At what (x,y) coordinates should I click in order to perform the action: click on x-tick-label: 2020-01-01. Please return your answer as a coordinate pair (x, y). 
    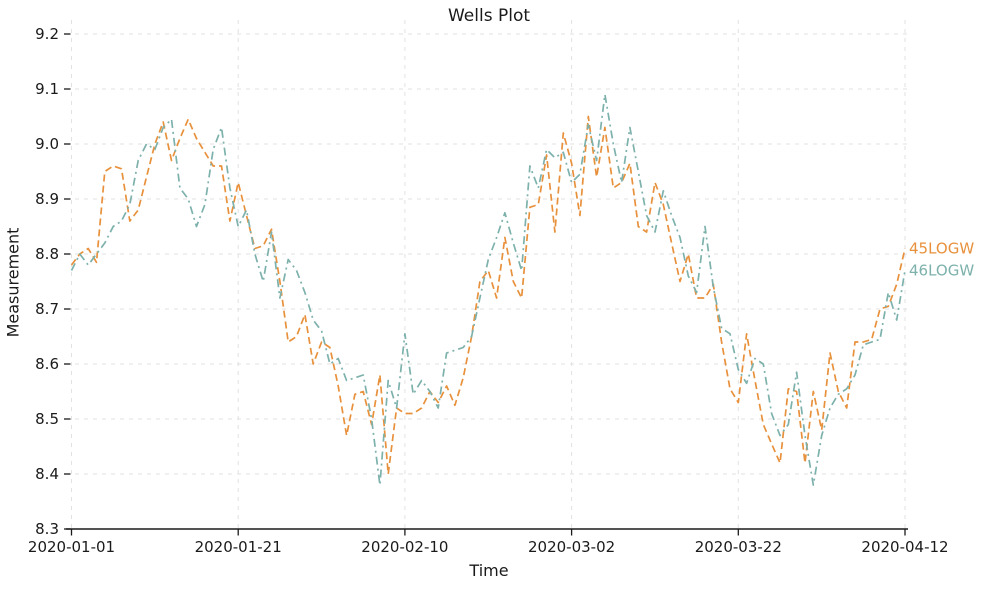
    Looking at the image, I should click on (71, 547).